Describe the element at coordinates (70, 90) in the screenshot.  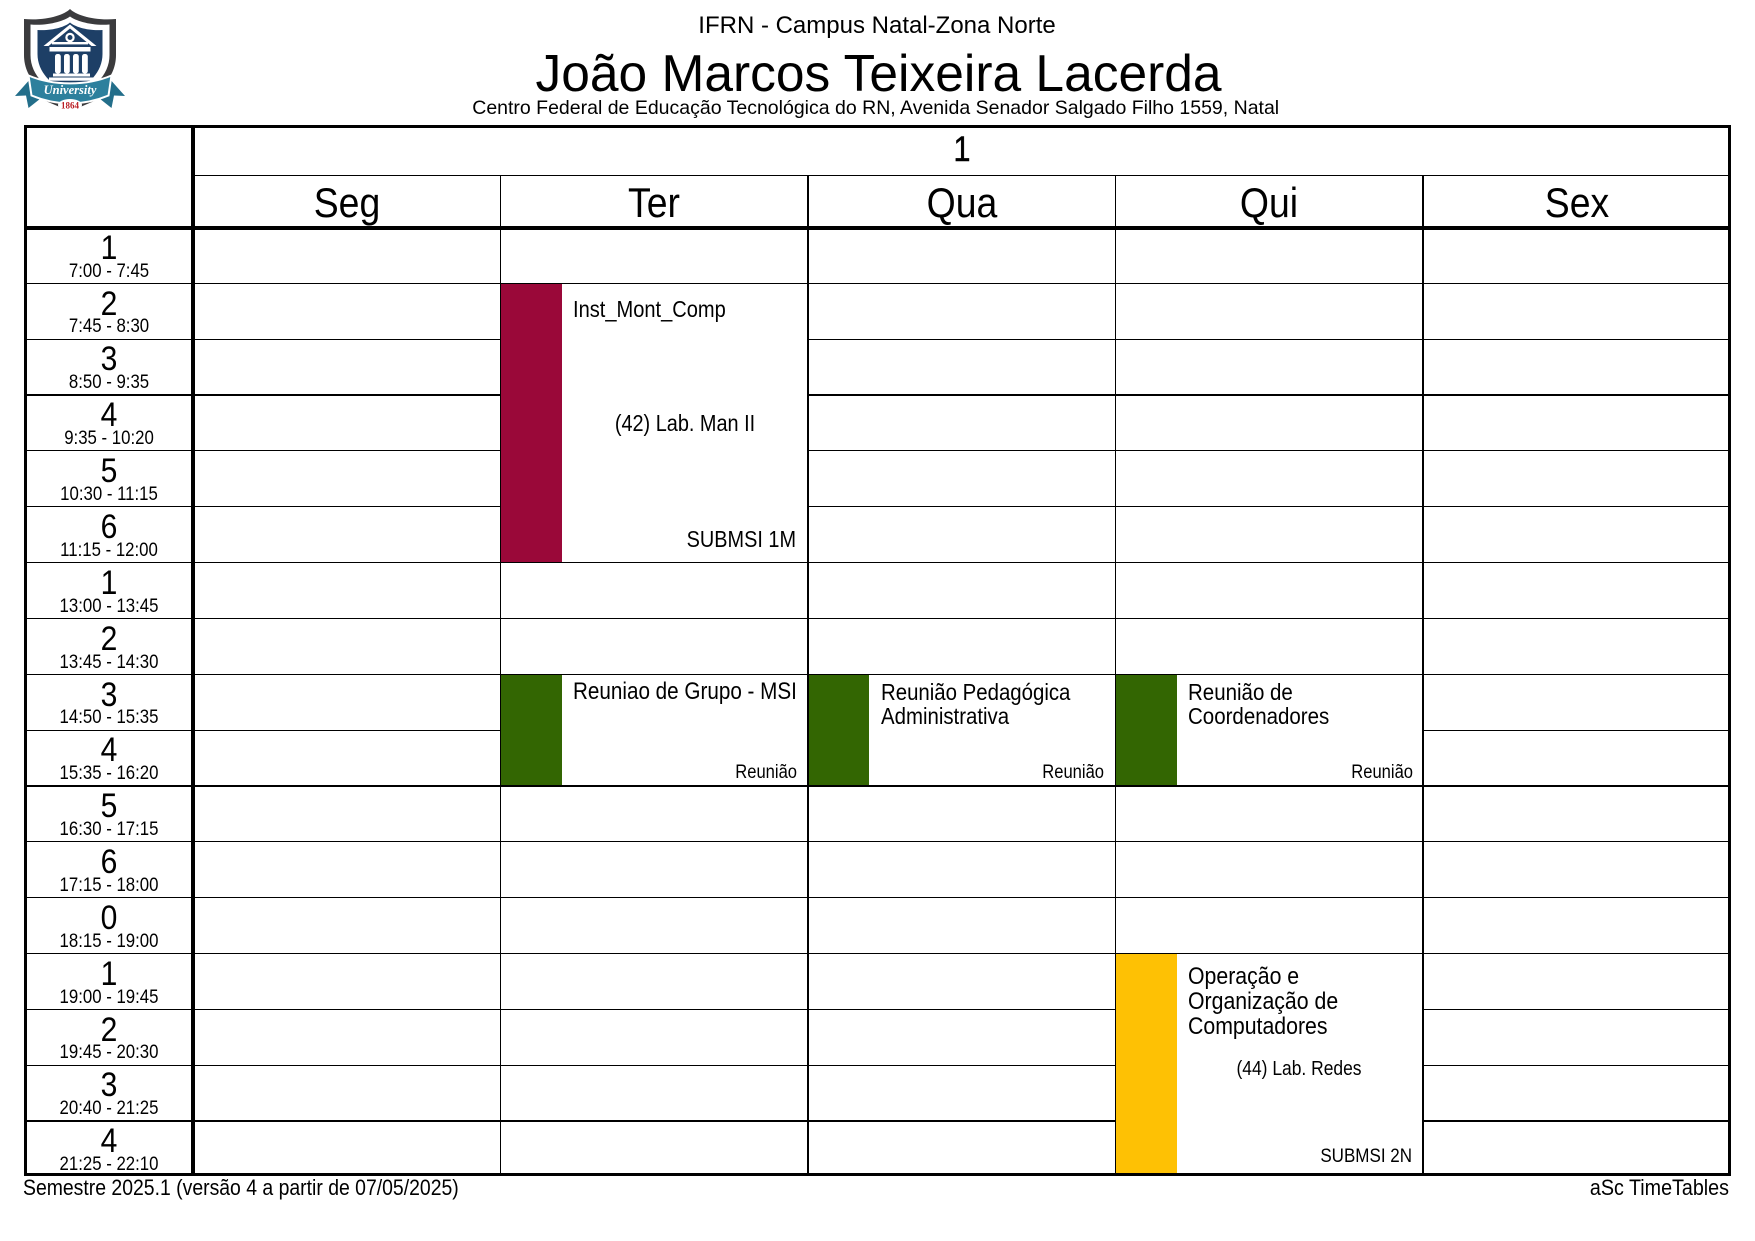
I see `svg-text: University` at that location.